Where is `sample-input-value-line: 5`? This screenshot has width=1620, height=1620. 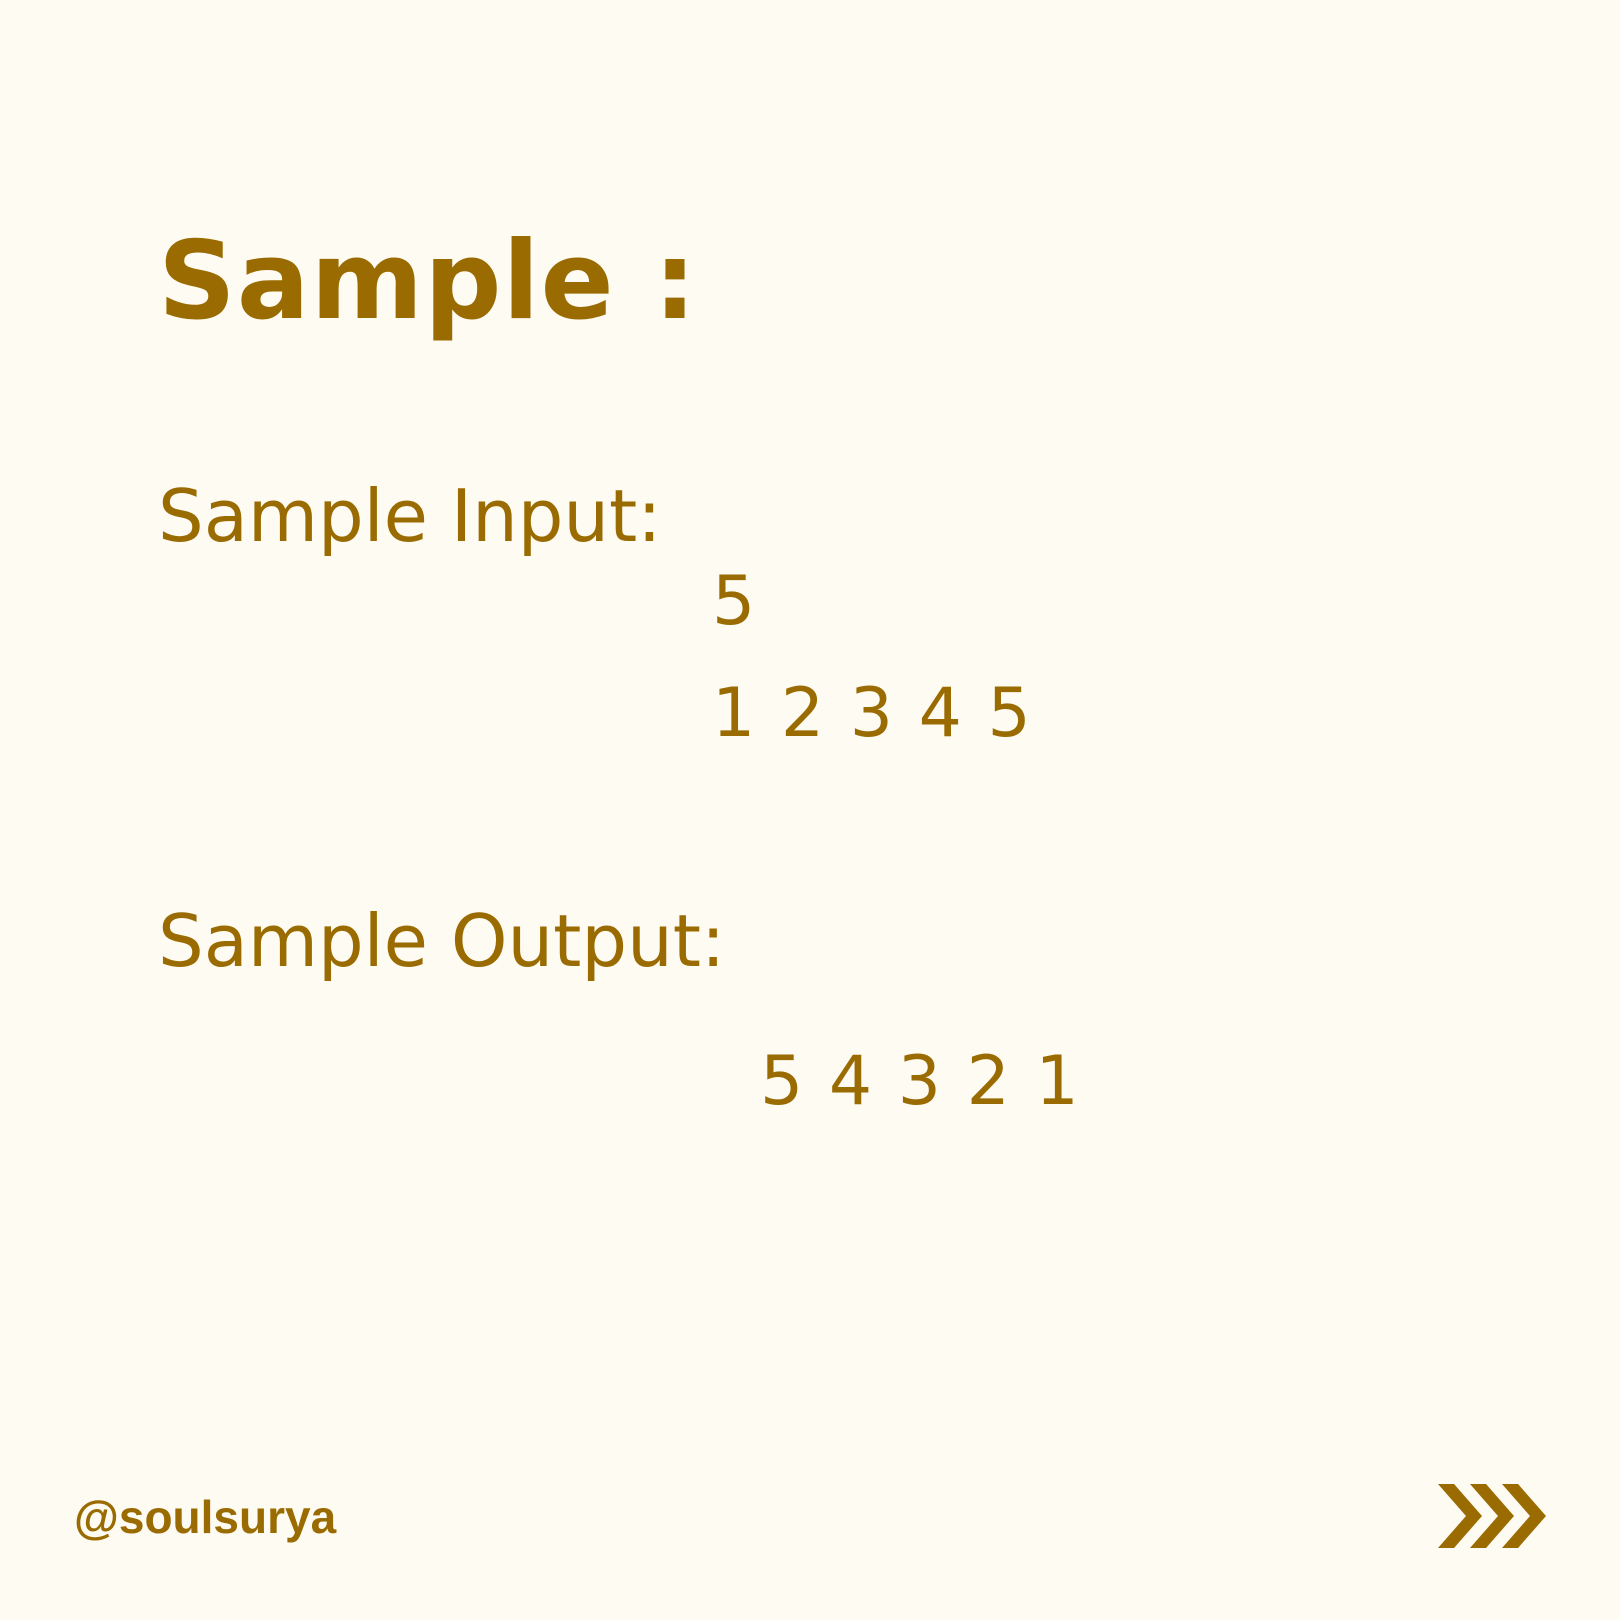
sample-input-value-line: 5 is located at coordinates (734, 601).